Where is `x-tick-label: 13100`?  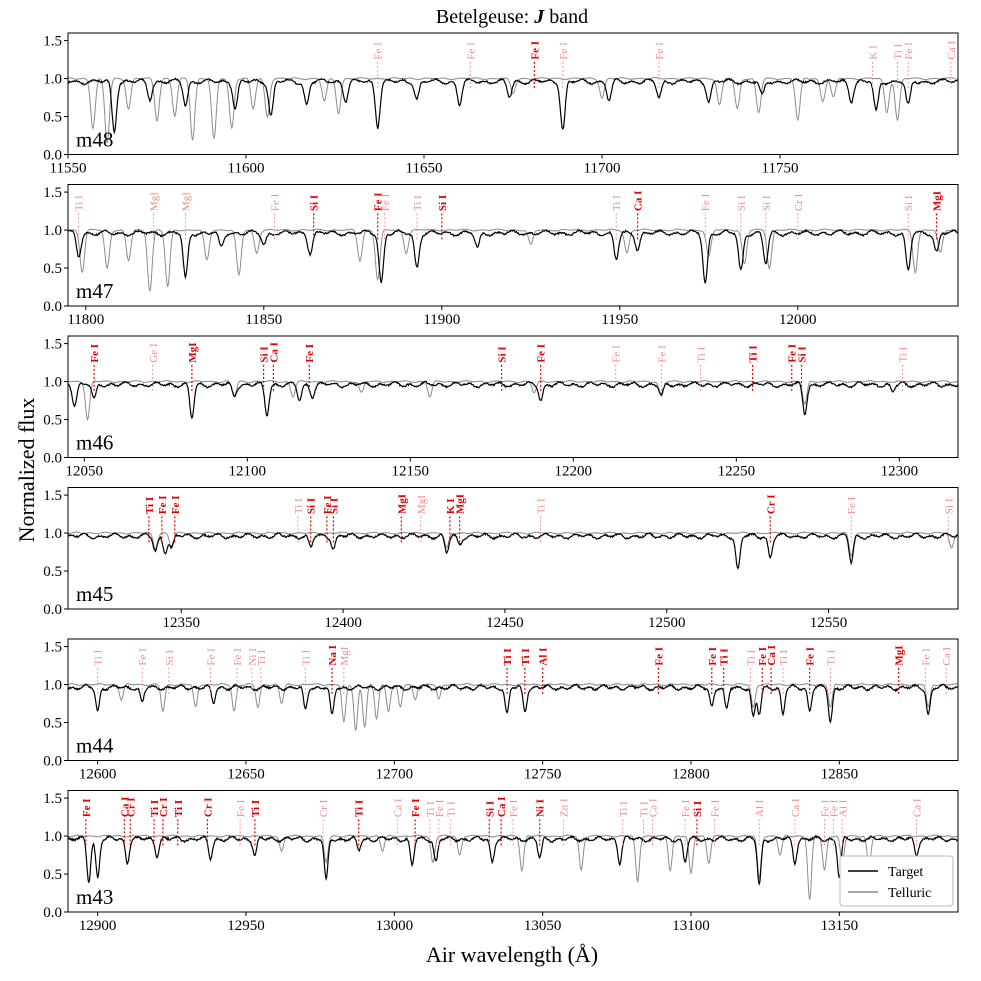
x-tick-label: 13100 is located at coordinates (691, 926).